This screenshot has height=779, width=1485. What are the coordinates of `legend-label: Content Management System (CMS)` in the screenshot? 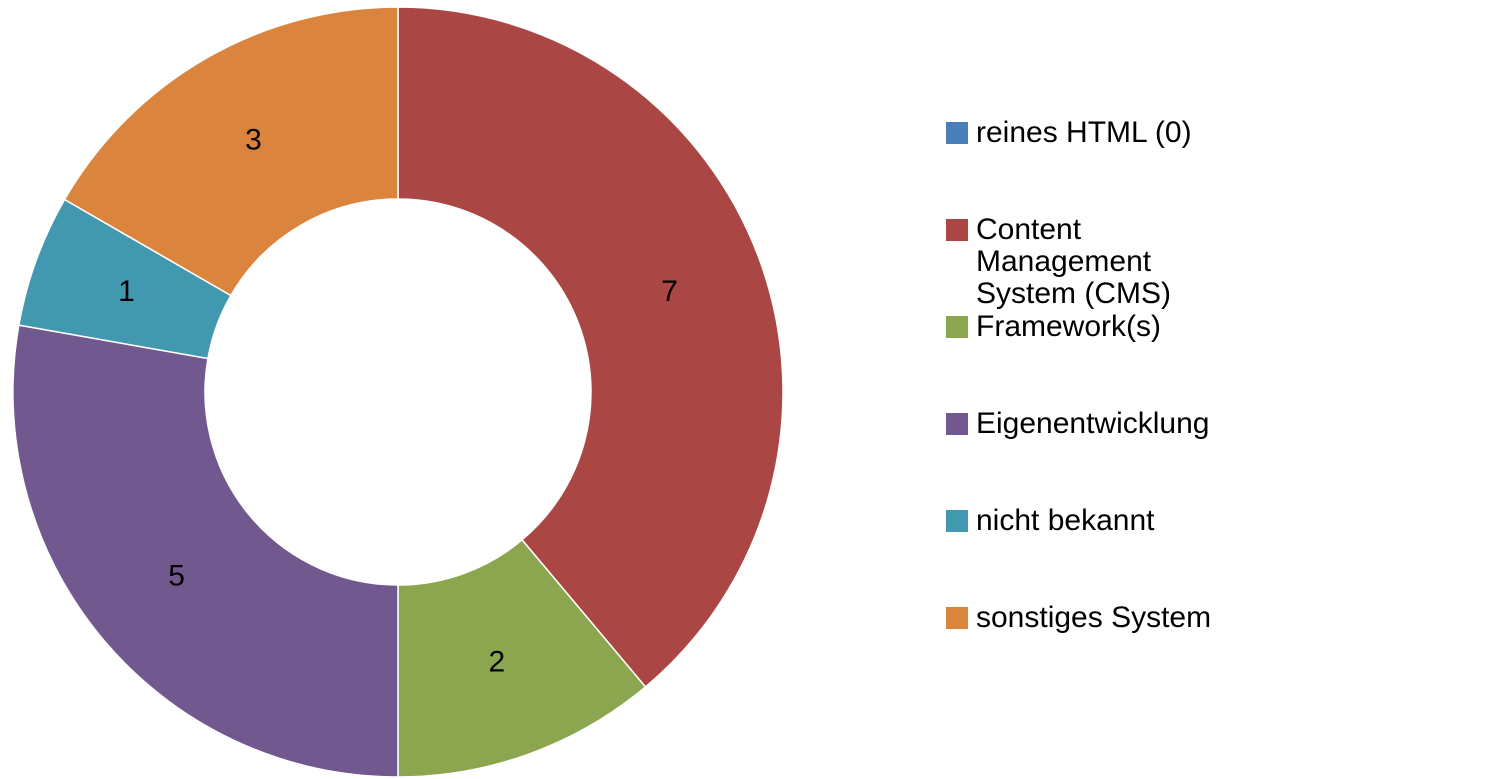 It's located at (1073, 261).